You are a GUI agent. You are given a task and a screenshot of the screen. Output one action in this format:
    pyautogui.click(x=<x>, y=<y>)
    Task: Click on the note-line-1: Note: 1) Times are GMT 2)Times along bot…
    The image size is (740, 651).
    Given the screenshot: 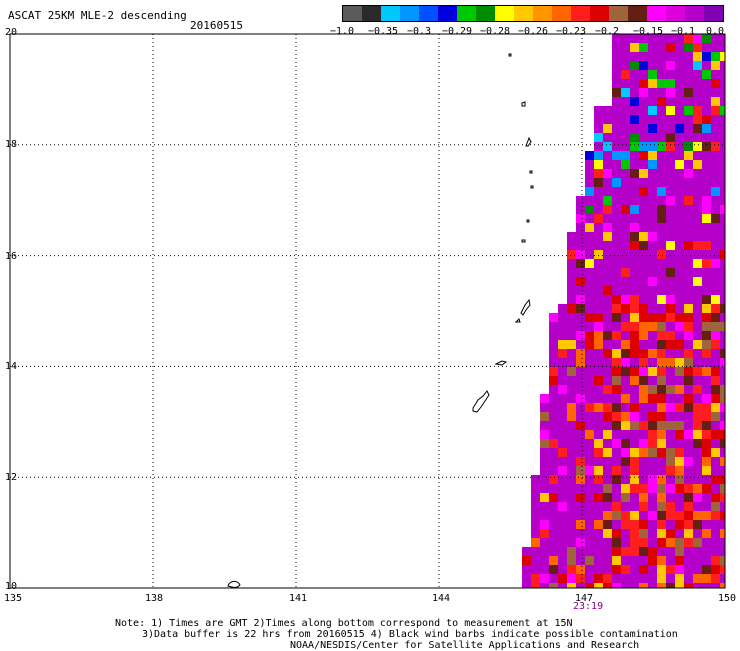 What is the action you would take?
    pyautogui.click(x=344, y=623)
    